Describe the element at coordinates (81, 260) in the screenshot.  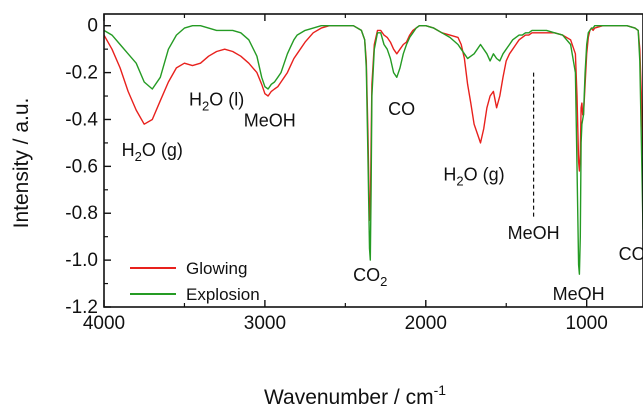
I see `y-tick-label: -1.0` at that location.